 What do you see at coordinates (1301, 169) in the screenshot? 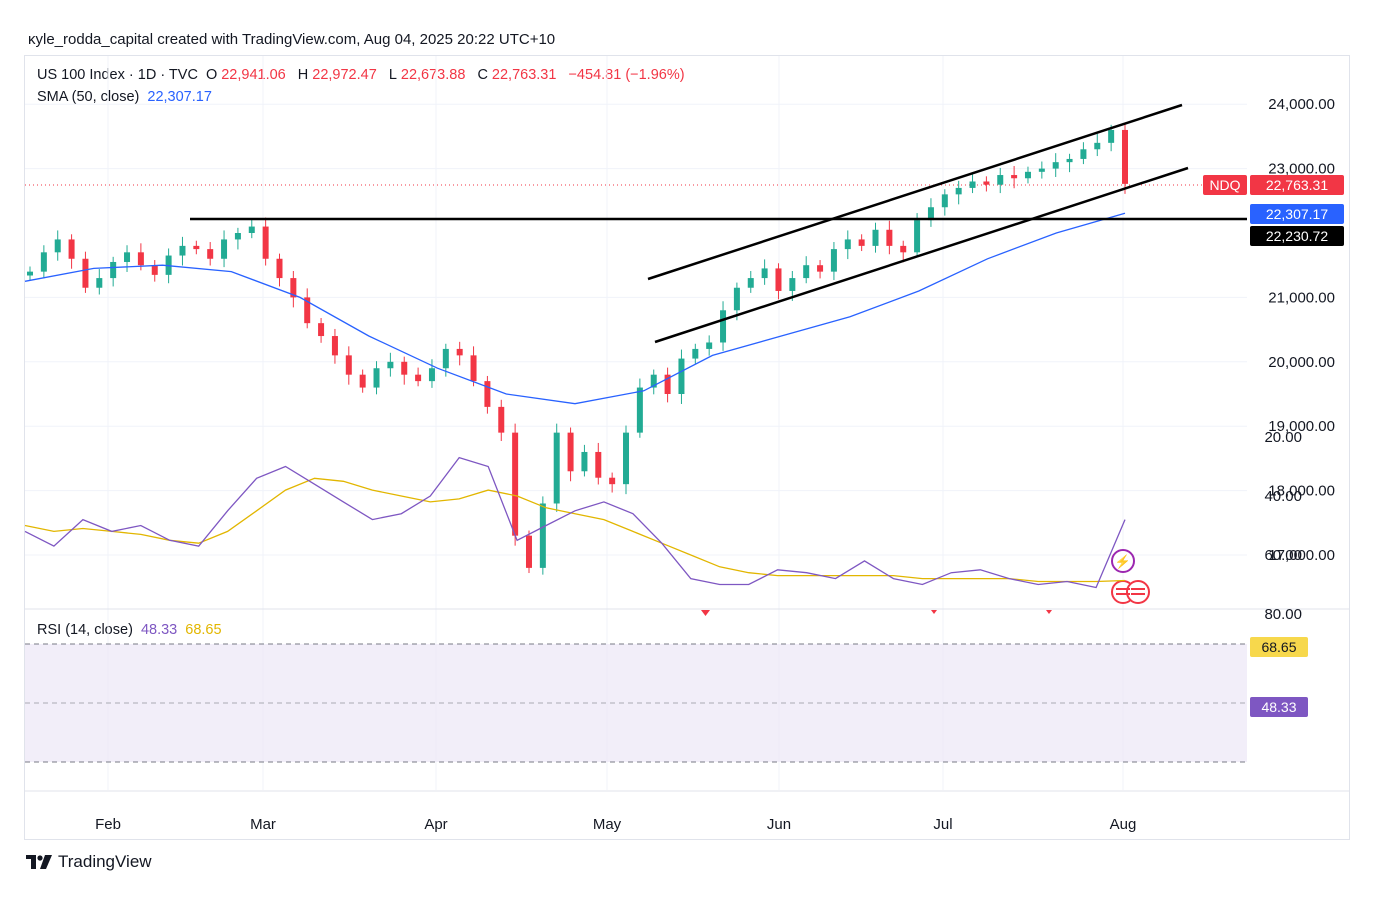
I see `price-tick-label: 23,000.00` at bounding box center [1301, 169].